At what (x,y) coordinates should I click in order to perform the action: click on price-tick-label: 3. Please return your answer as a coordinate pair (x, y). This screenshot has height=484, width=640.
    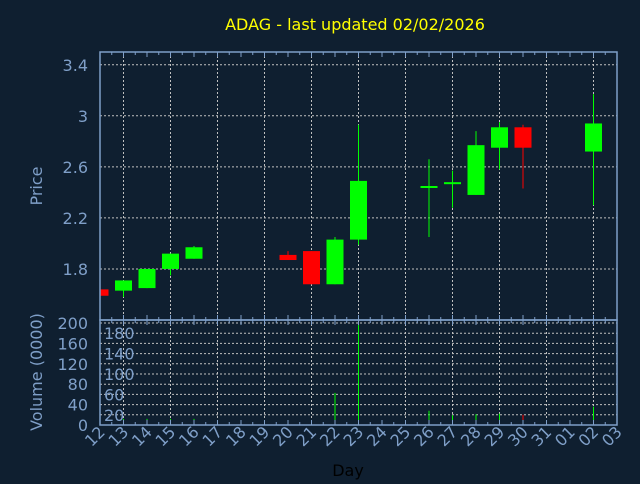
    Looking at the image, I should click on (83, 116).